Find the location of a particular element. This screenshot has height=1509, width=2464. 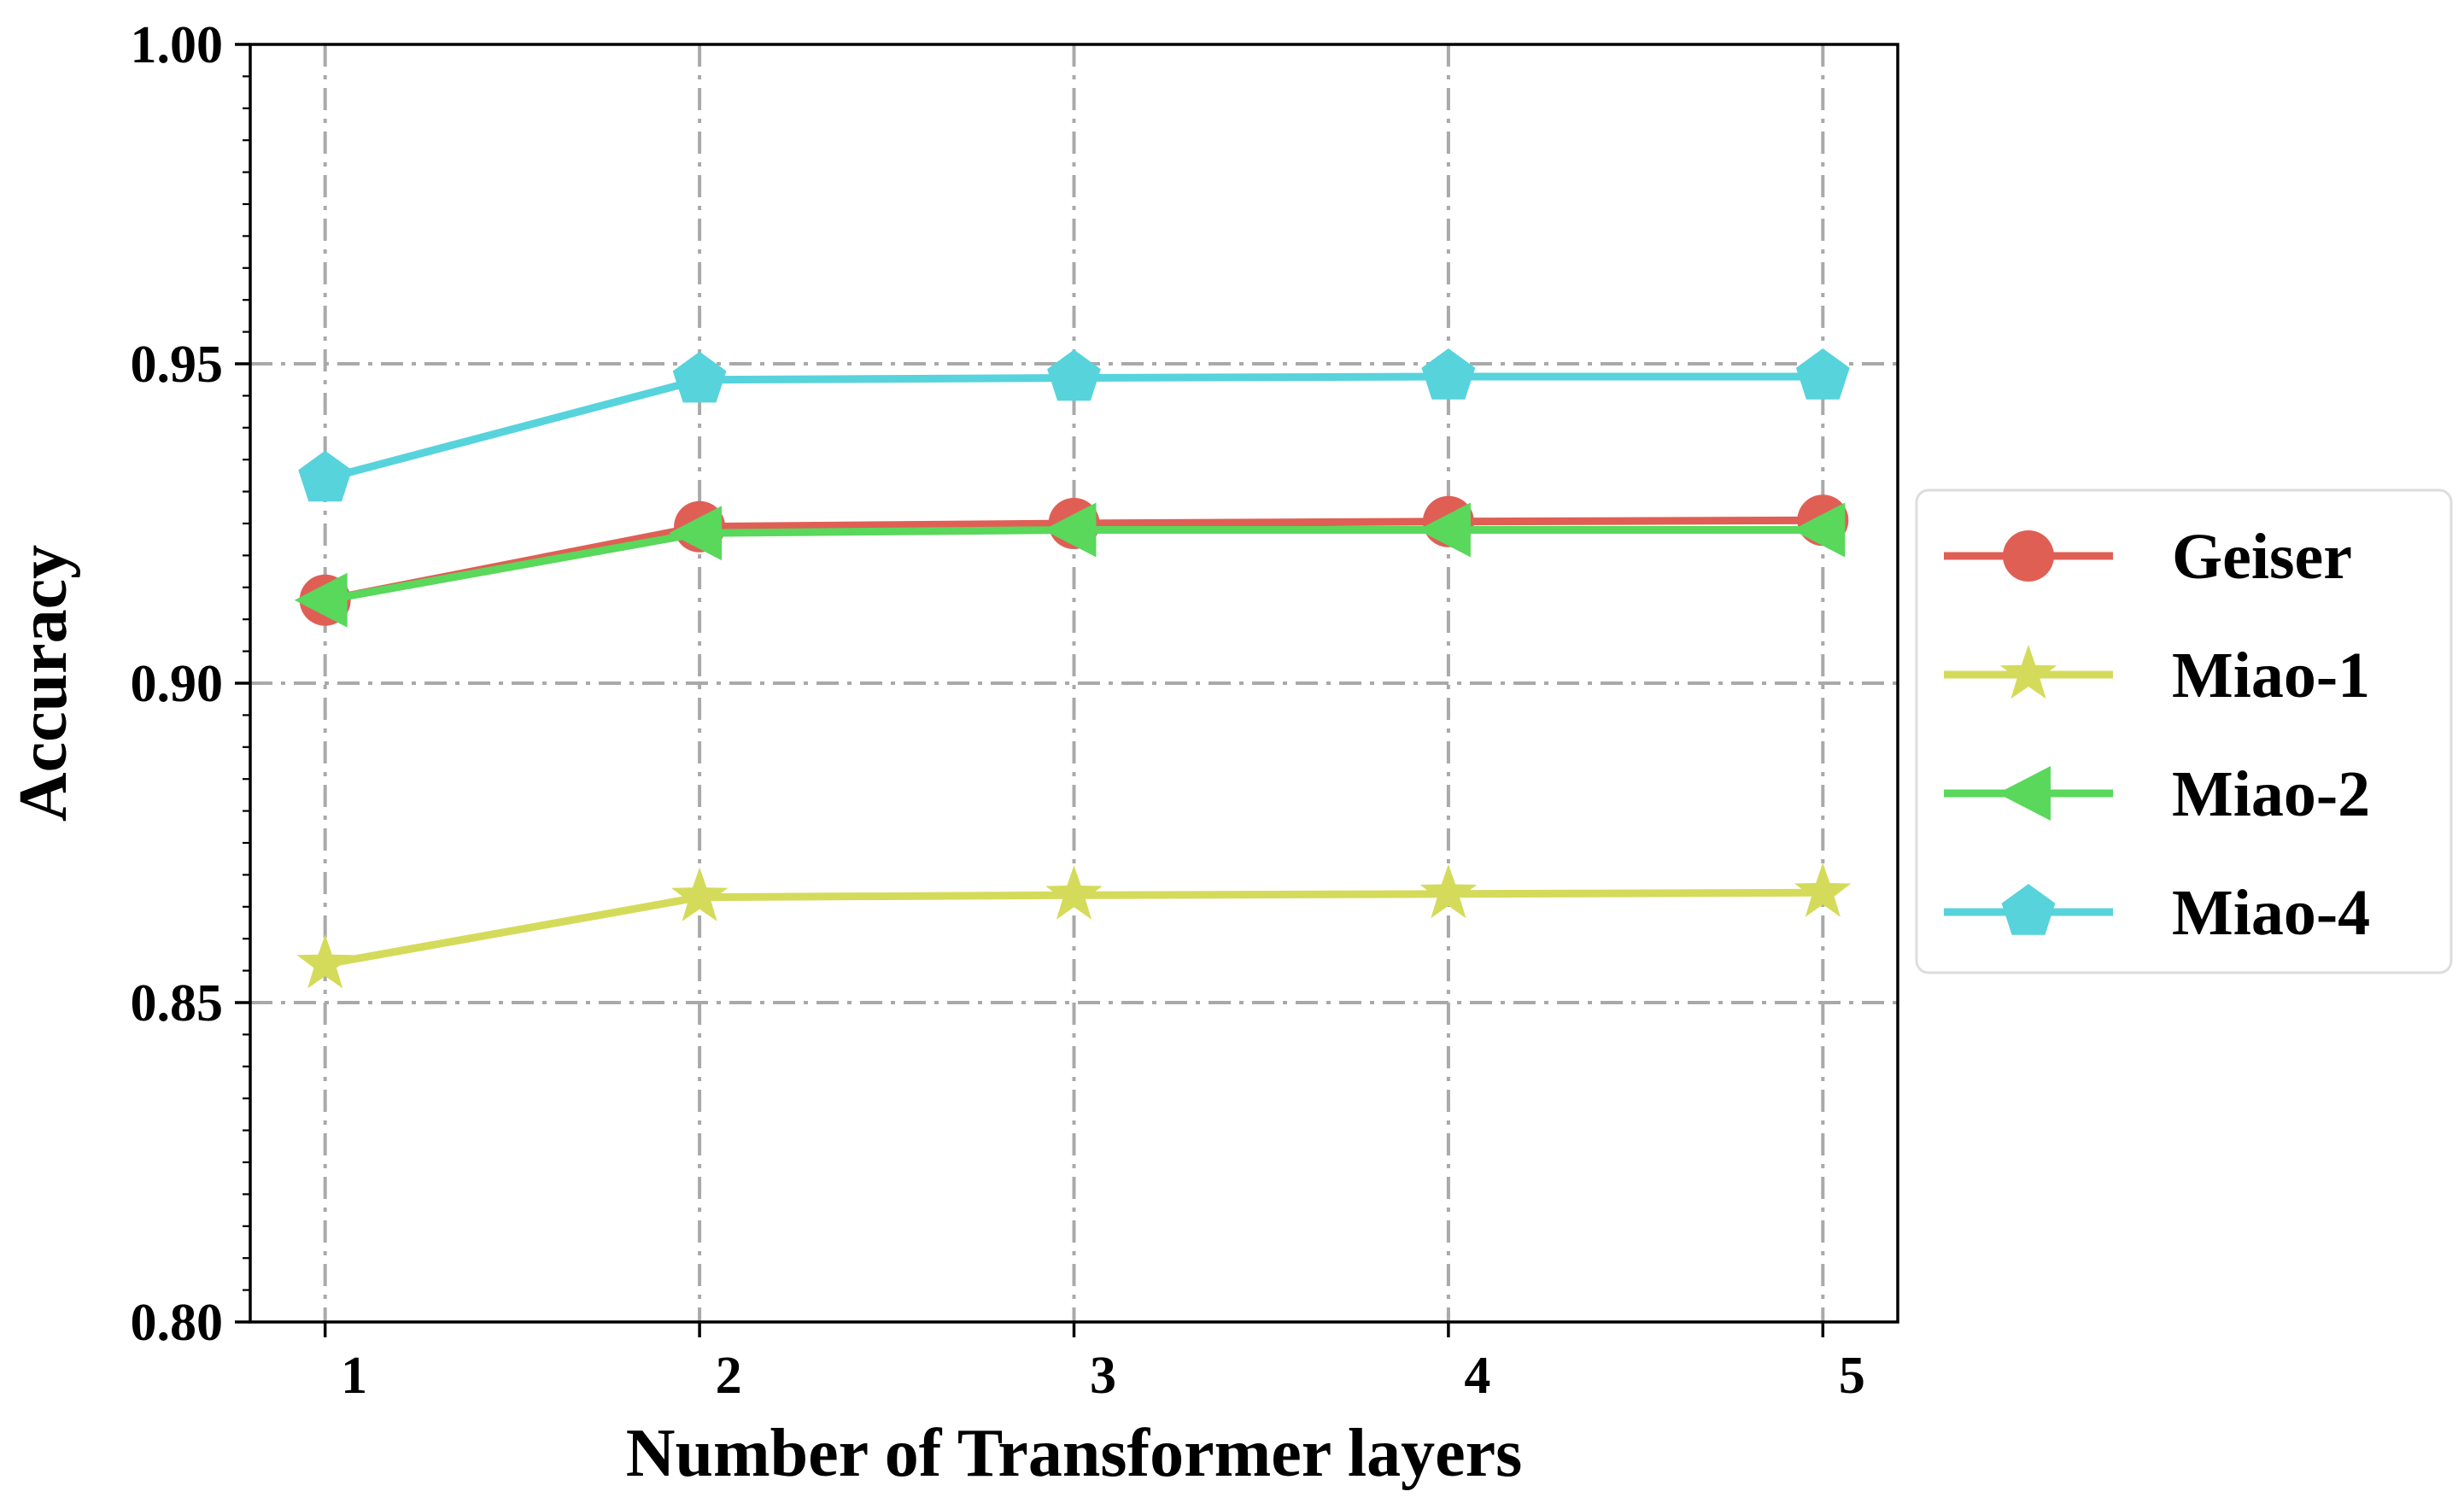

y-tick-label: 0.95 is located at coordinates (177, 365).